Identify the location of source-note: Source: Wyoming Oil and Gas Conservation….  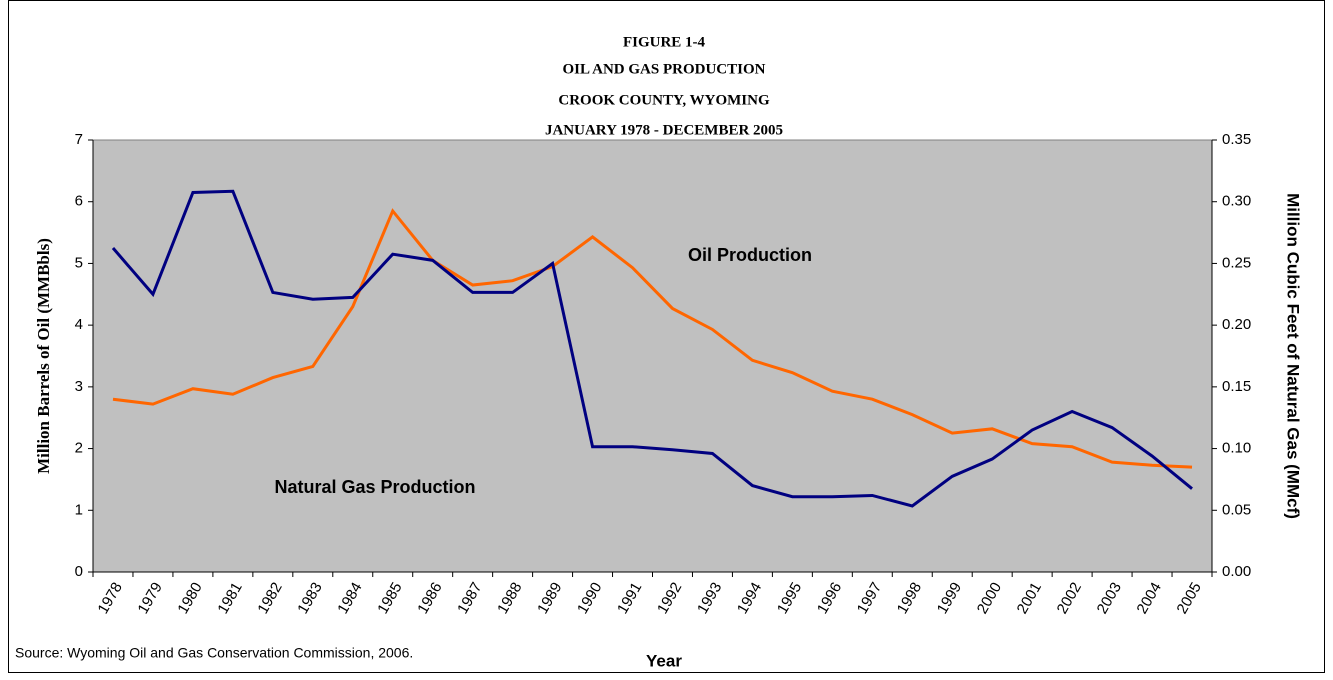
(214, 653).